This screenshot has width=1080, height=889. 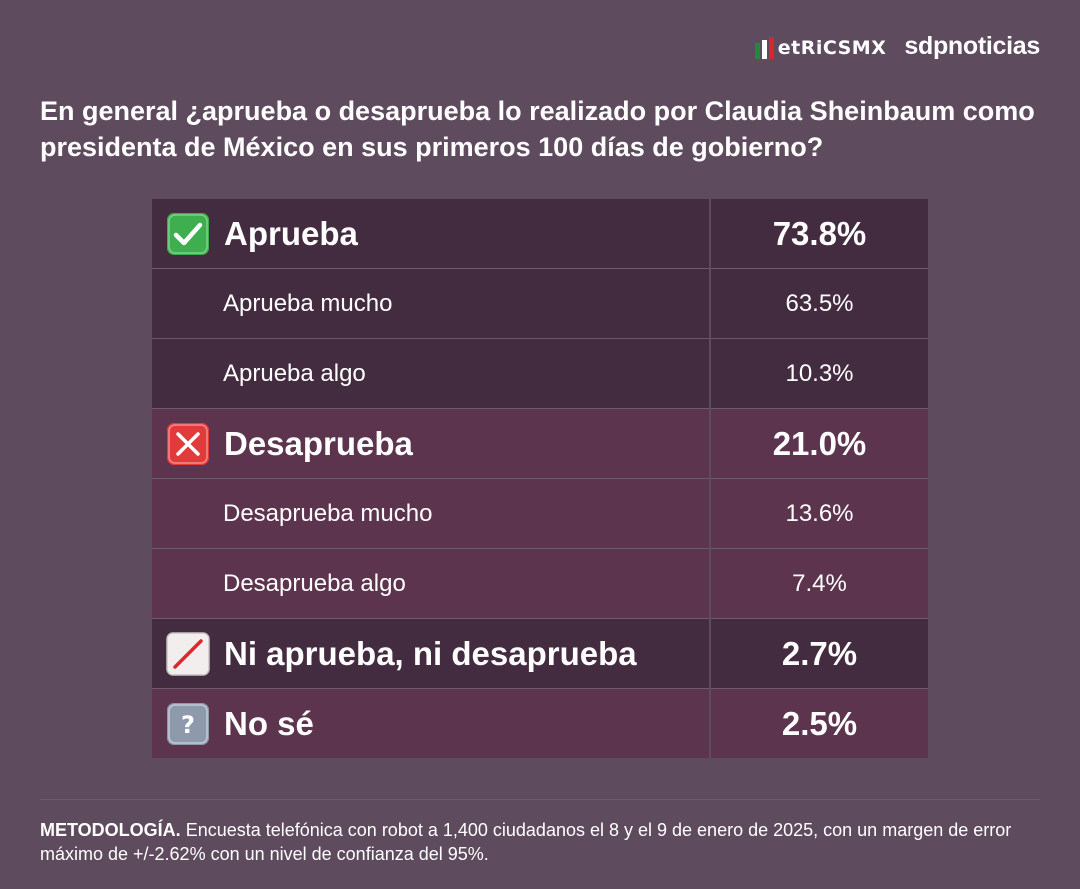 I want to click on result-row: Desaprueba algo 7.4%, so click(x=540, y=583).